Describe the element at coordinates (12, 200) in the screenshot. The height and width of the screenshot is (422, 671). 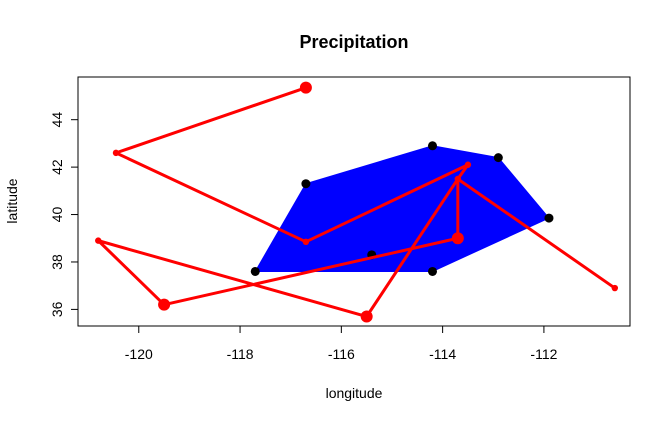
I see `y-axis-label: latitude` at that location.